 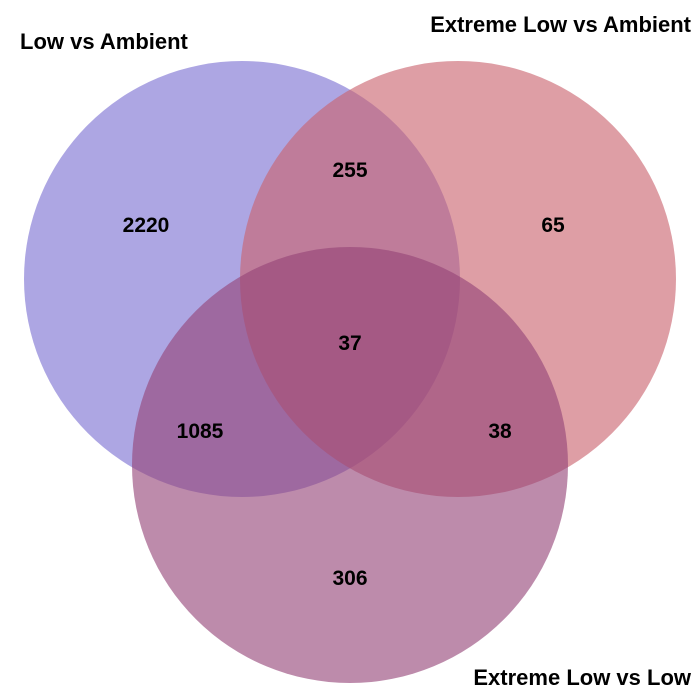 What do you see at coordinates (200, 431) in the screenshot?
I see `count-low-and-extreme-low-vs-low: 1085` at bounding box center [200, 431].